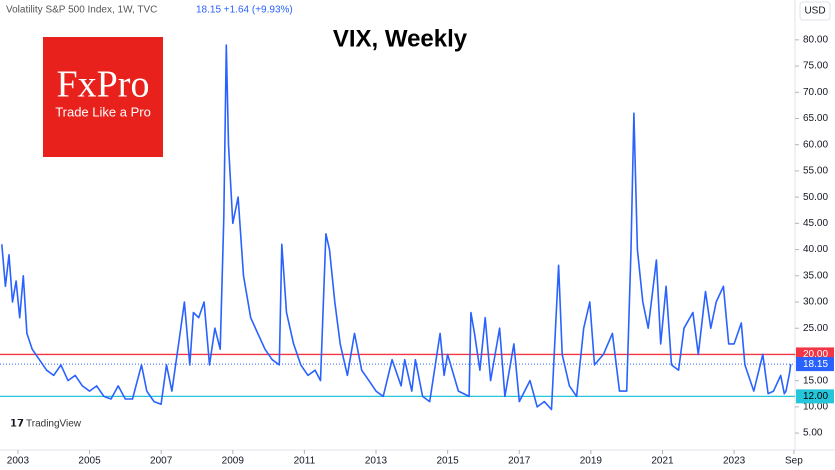 The height and width of the screenshot is (470, 835). What do you see at coordinates (244, 10) in the screenshot?
I see `header-quote: 18.15 +1.64 (+9.93%)` at bounding box center [244, 10].